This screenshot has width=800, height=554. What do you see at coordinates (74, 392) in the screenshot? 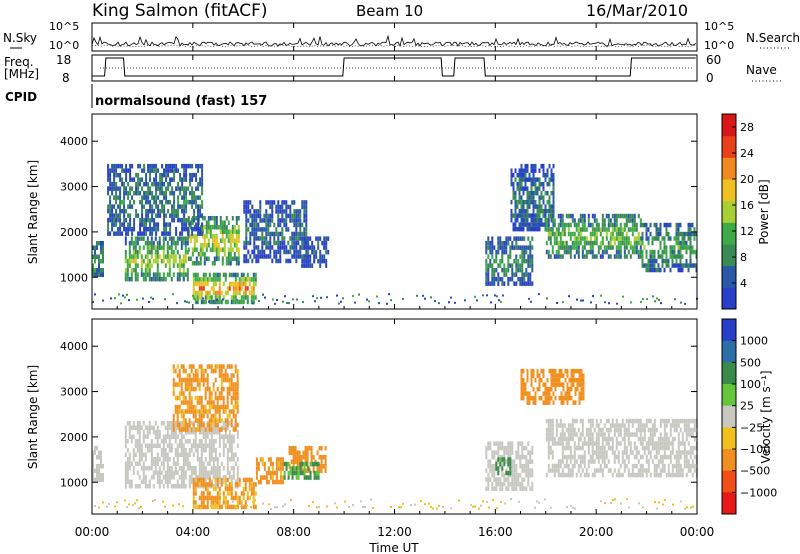
I see `y-tick-label: 3000` at bounding box center [74, 392].